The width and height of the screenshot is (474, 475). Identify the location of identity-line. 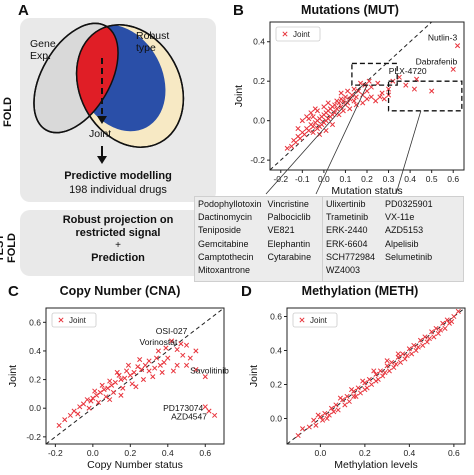
(351, 96).